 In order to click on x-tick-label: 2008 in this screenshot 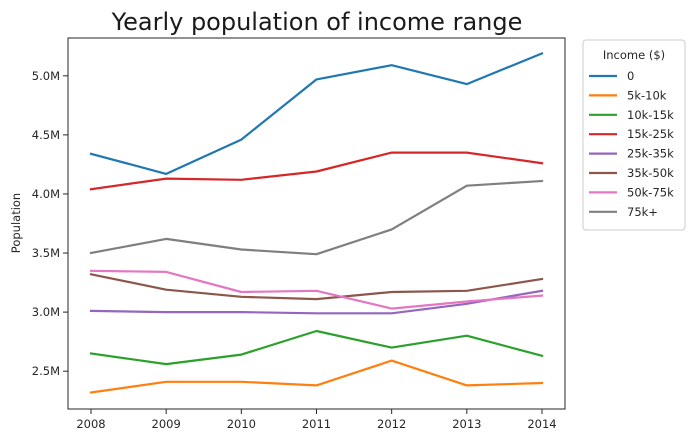, I will do `click(90, 424)`.